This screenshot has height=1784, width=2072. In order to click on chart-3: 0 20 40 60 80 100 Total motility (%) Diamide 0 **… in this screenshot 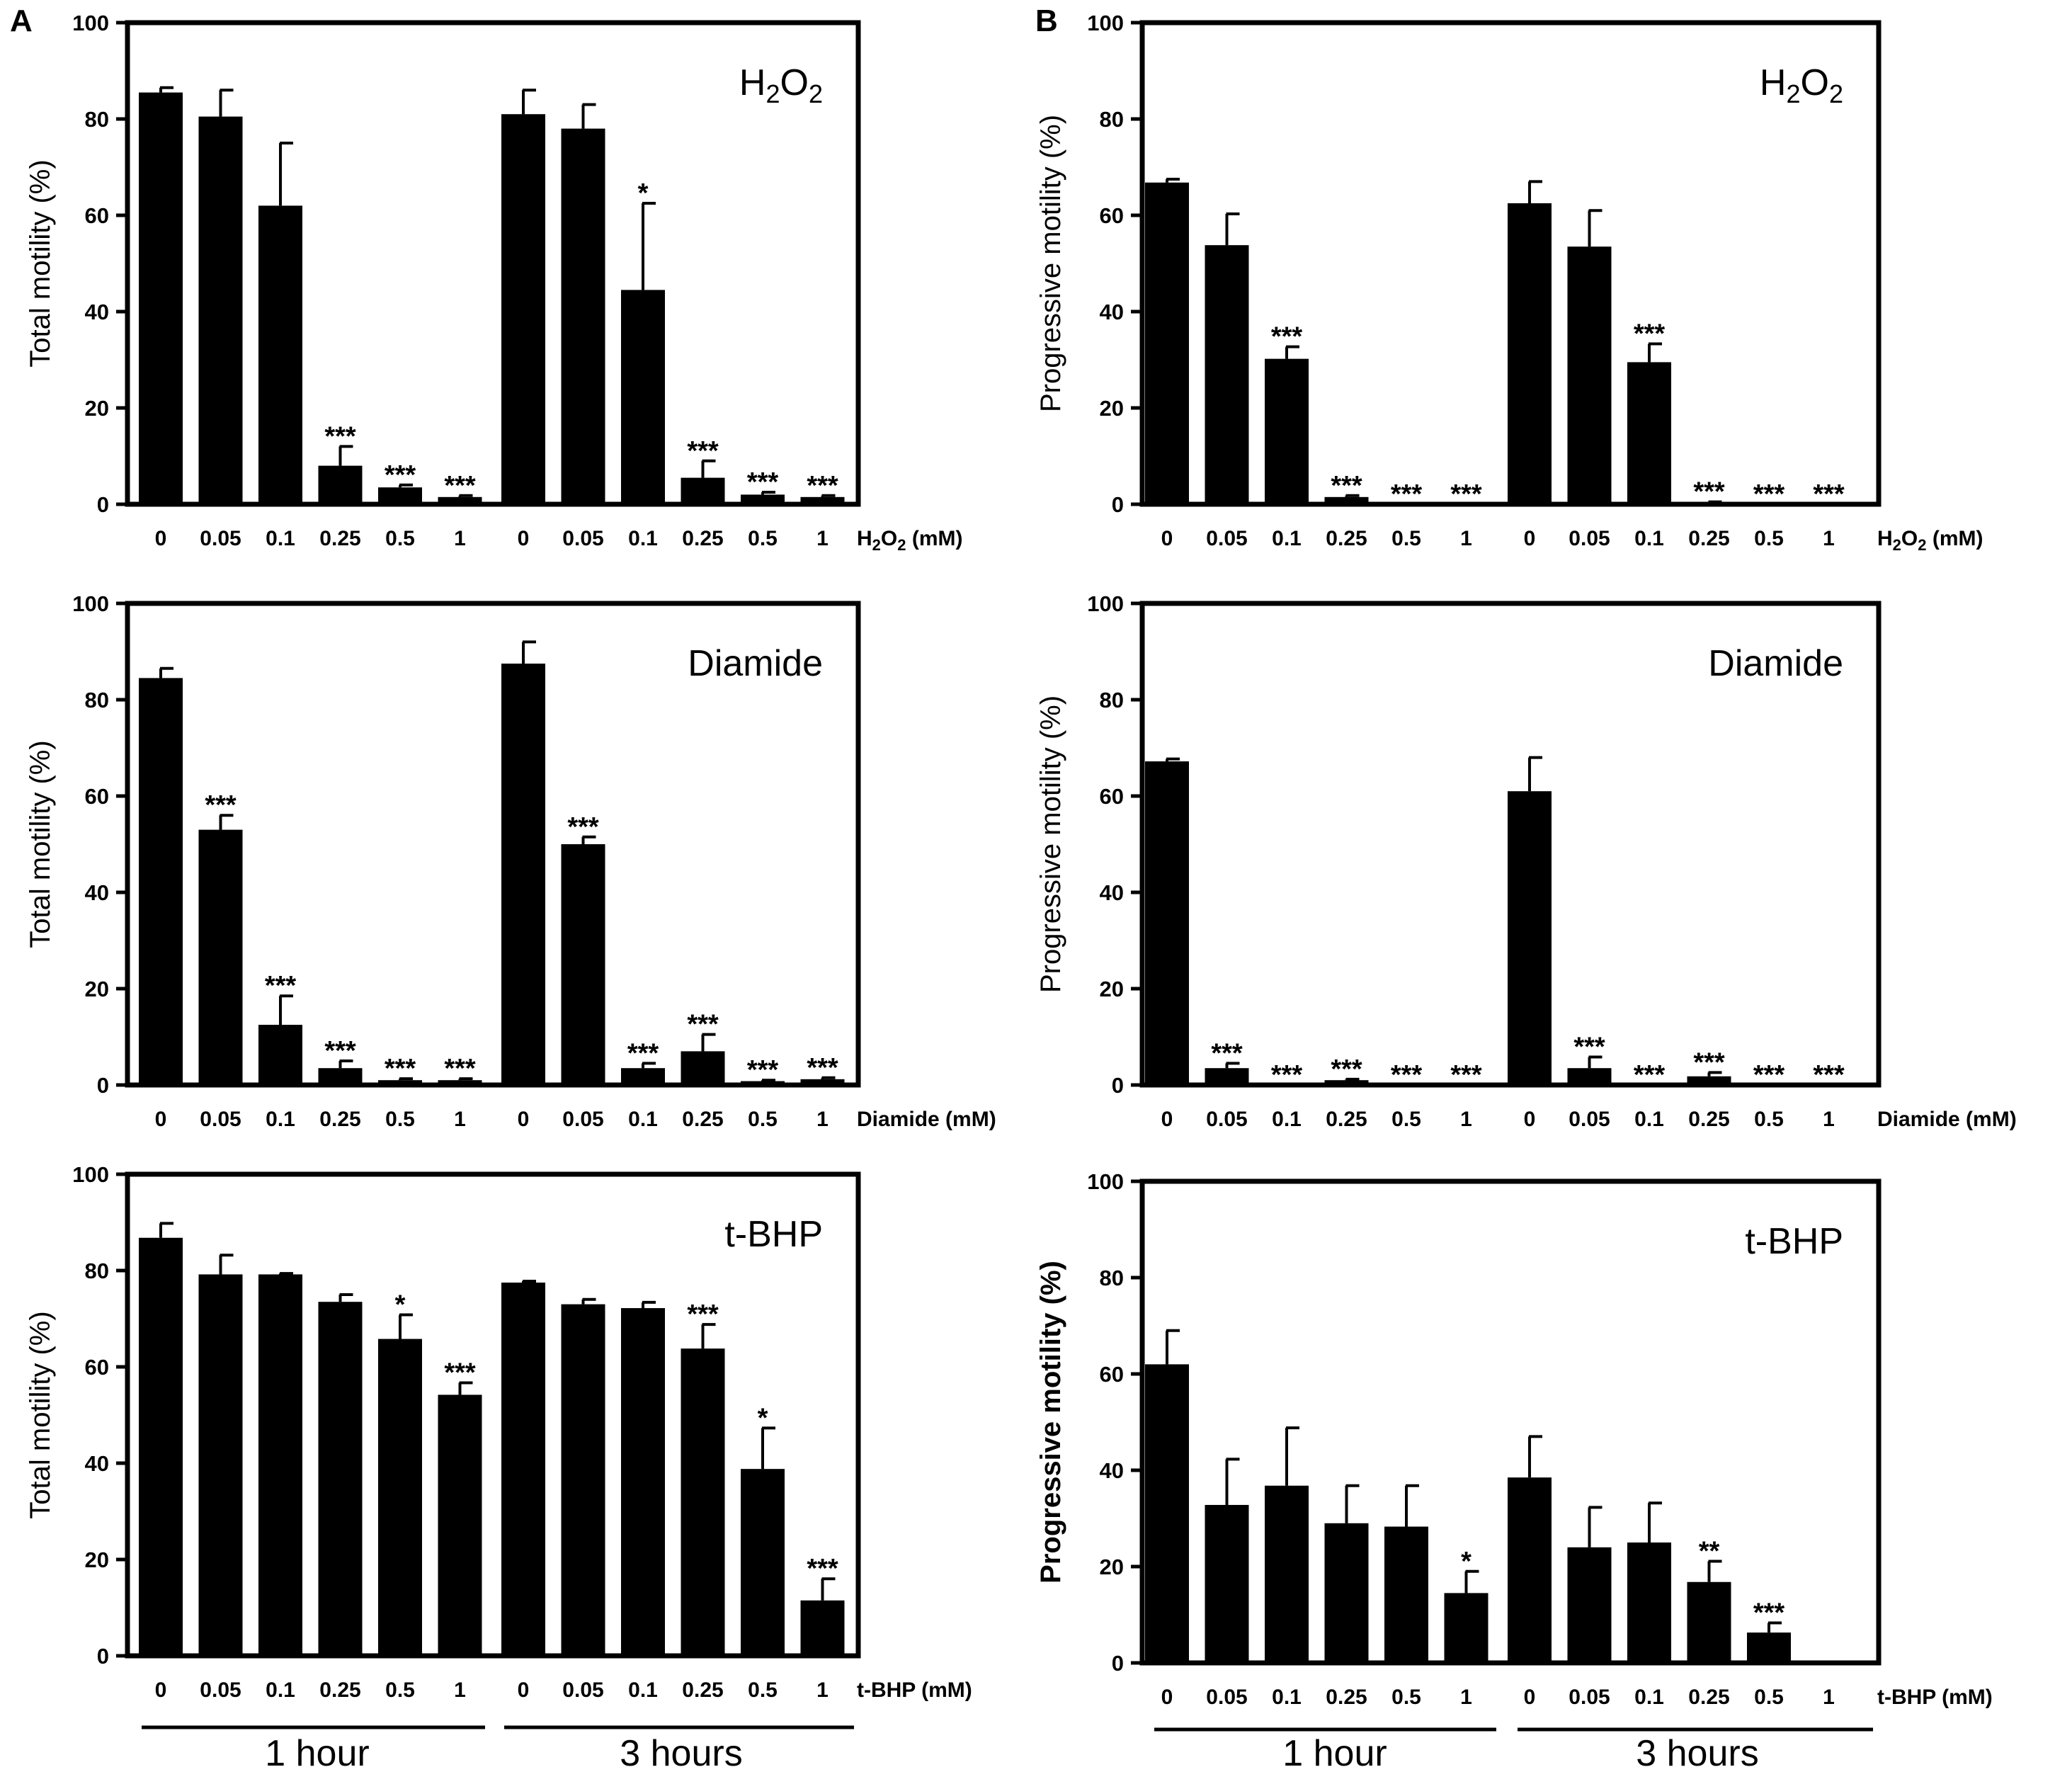, I will do `click(510, 861)`.